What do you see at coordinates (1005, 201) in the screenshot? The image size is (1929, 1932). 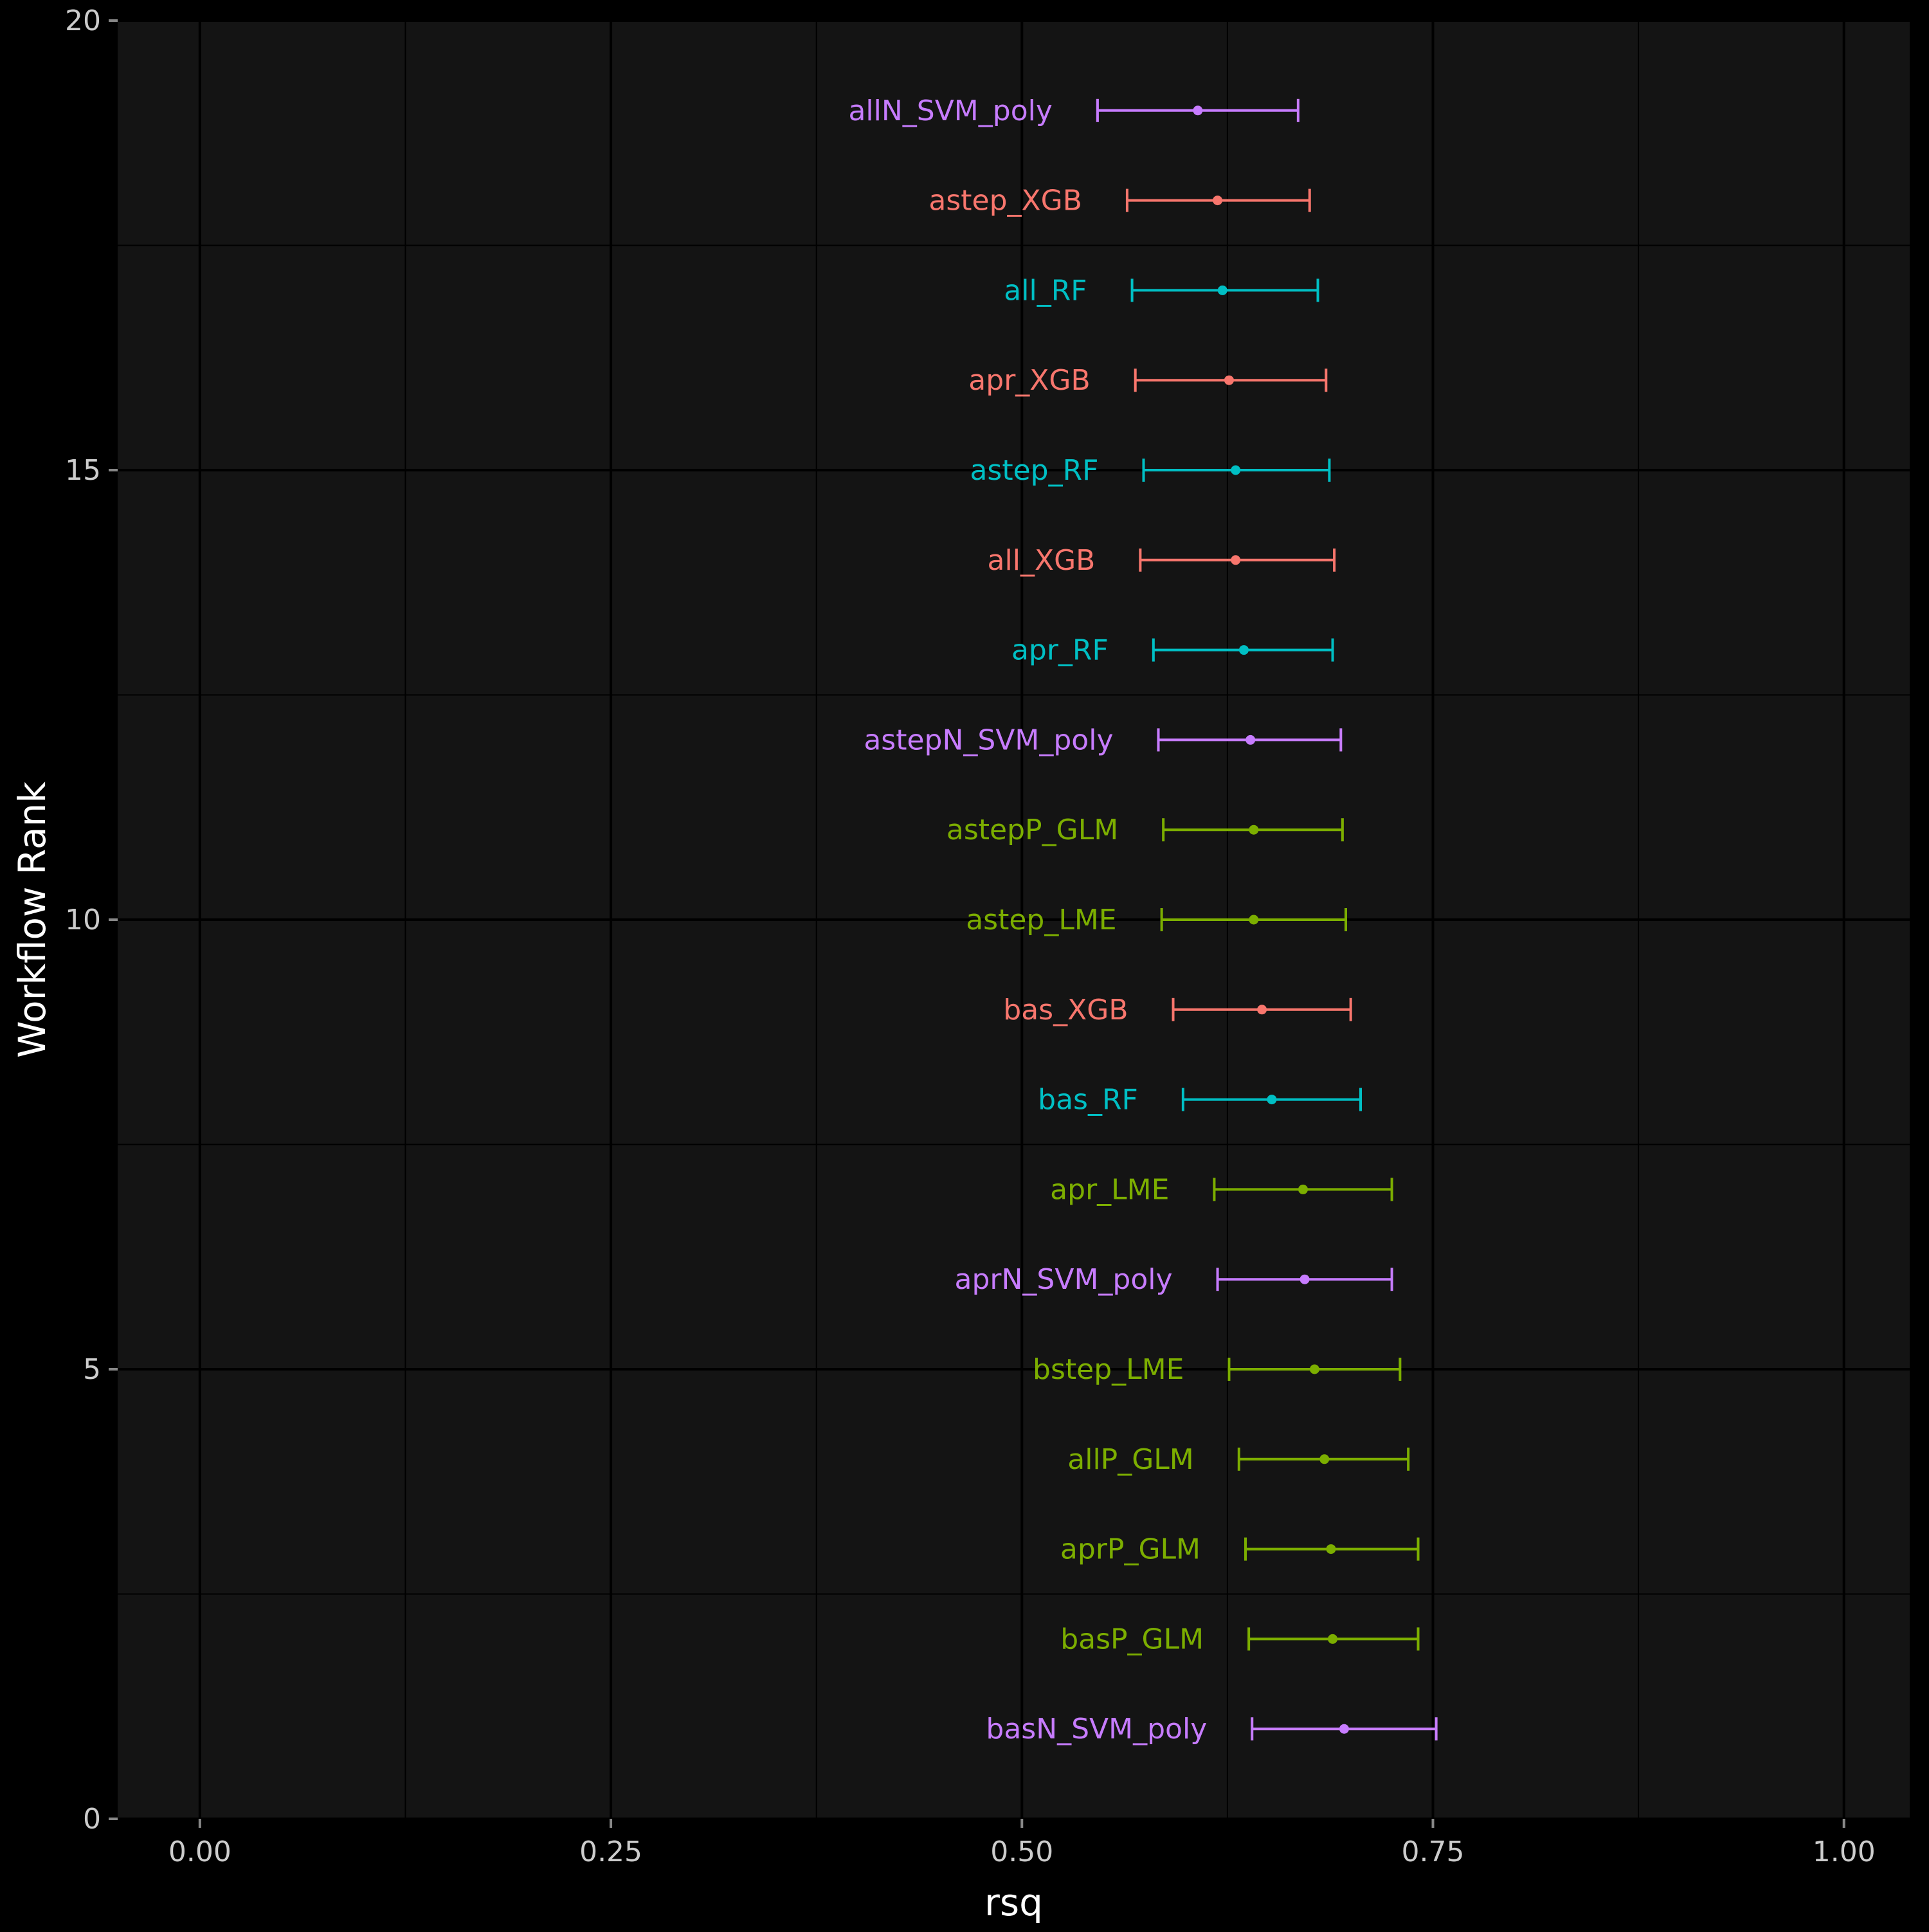 I see `point-label: astep_XGB` at bounding box center [1005, 201].